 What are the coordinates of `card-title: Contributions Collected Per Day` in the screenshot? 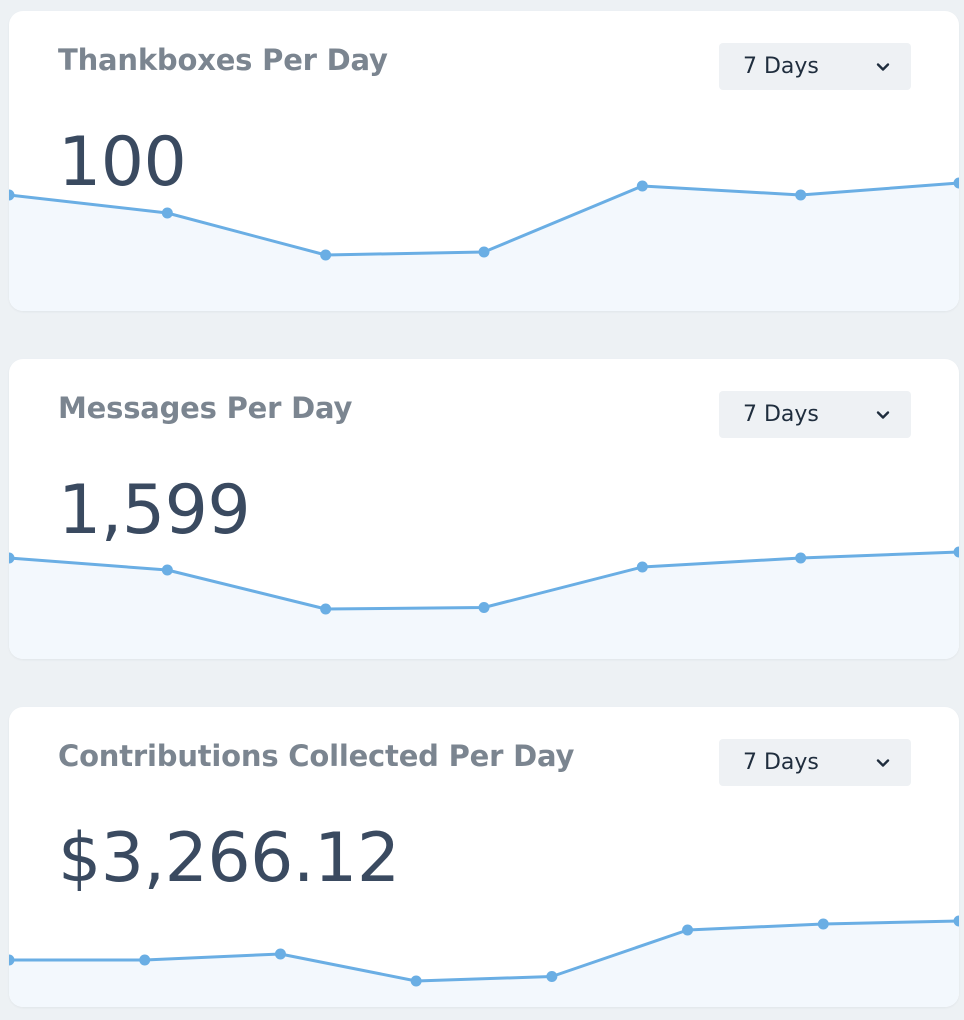 It's located at (316, 756).